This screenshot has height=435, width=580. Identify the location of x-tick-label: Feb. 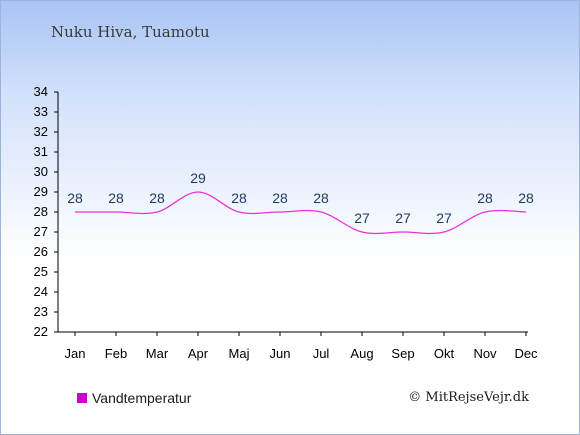
(116, 353).